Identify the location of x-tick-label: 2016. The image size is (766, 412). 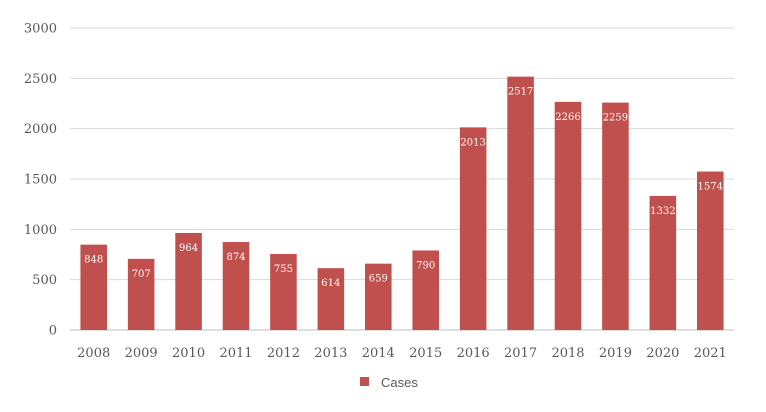
(473, 353).